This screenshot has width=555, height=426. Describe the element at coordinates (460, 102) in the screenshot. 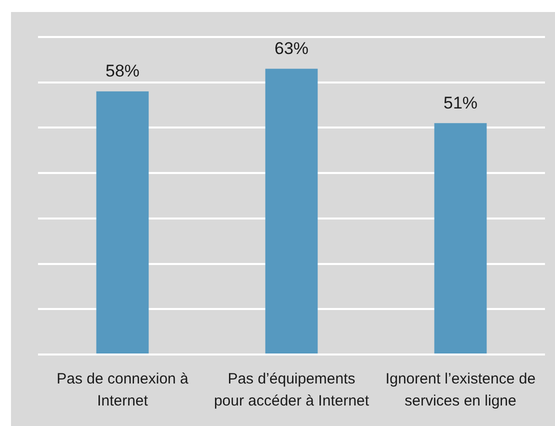

I see `data-label: 51%` at that location.